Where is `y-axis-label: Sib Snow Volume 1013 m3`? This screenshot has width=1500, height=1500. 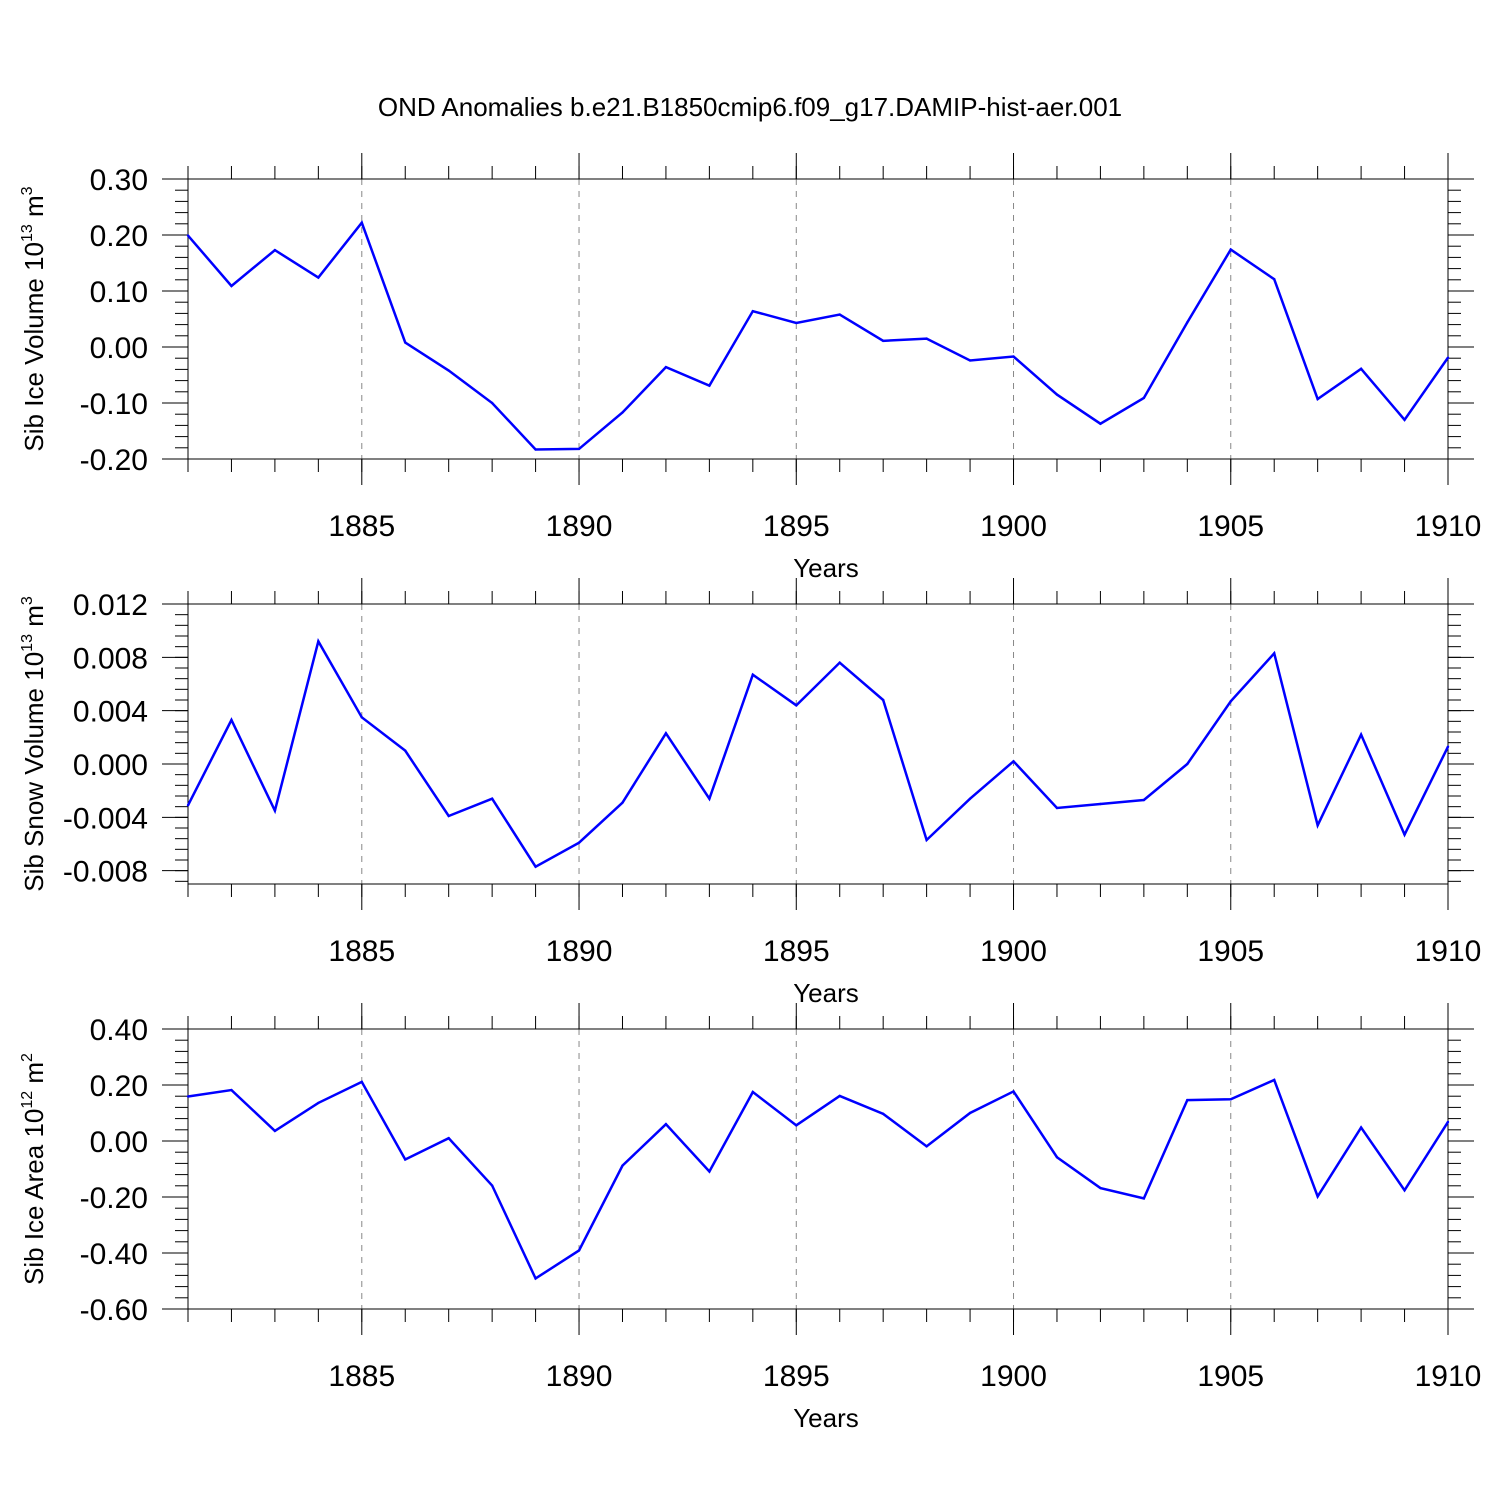
y-axis-label: Sib Snow Volume 1013 m3 is located at coordinates (34, 744).